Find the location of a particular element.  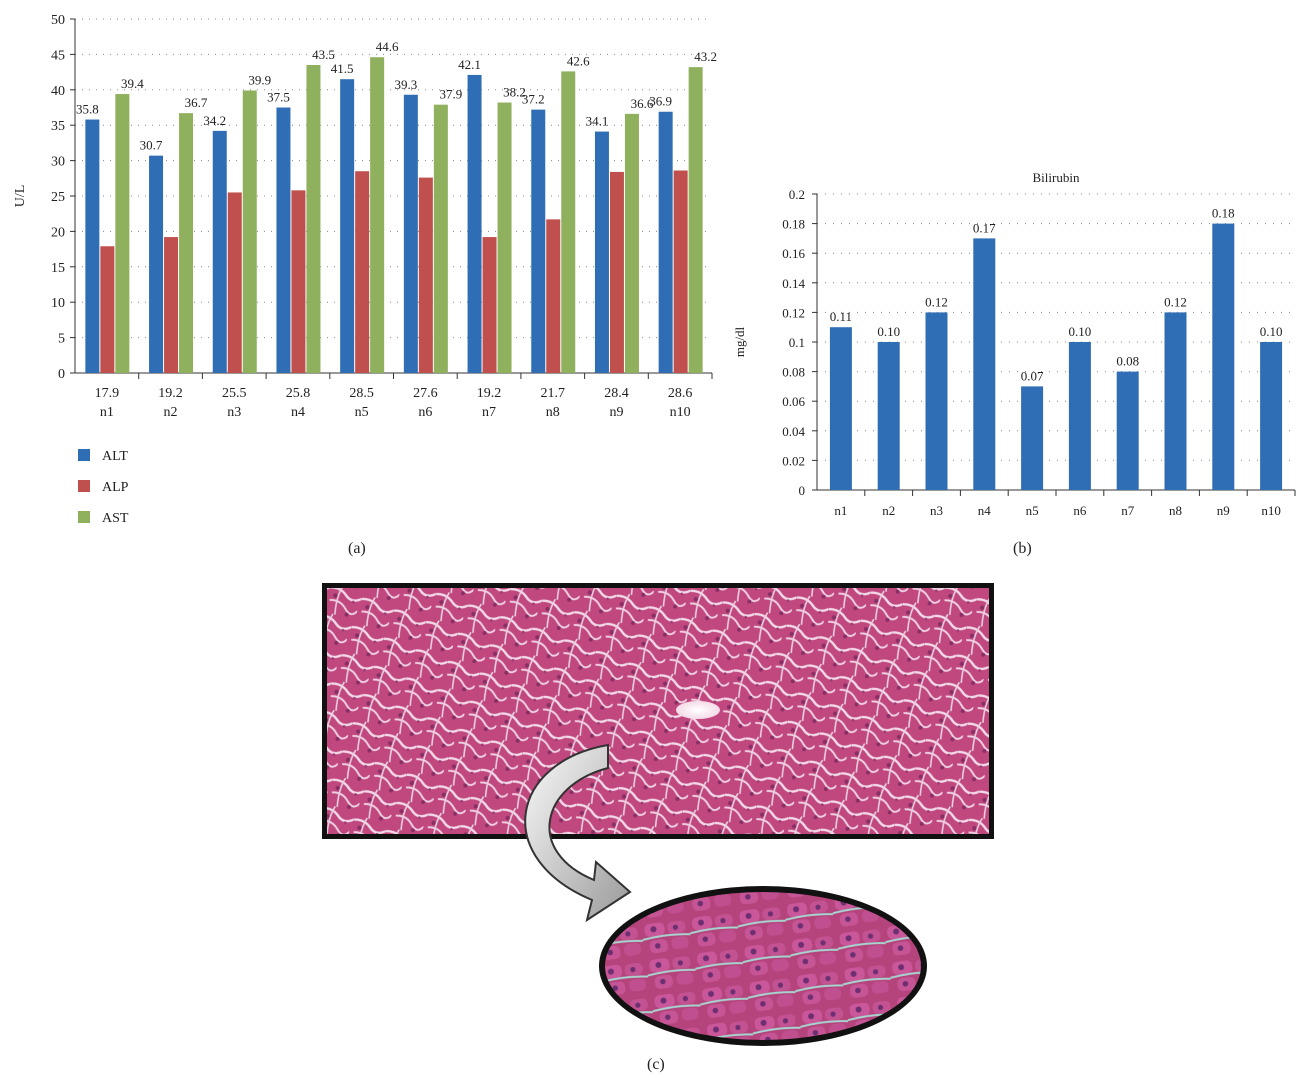

y-tick-label: 30 is located at coordinates (58, 162).